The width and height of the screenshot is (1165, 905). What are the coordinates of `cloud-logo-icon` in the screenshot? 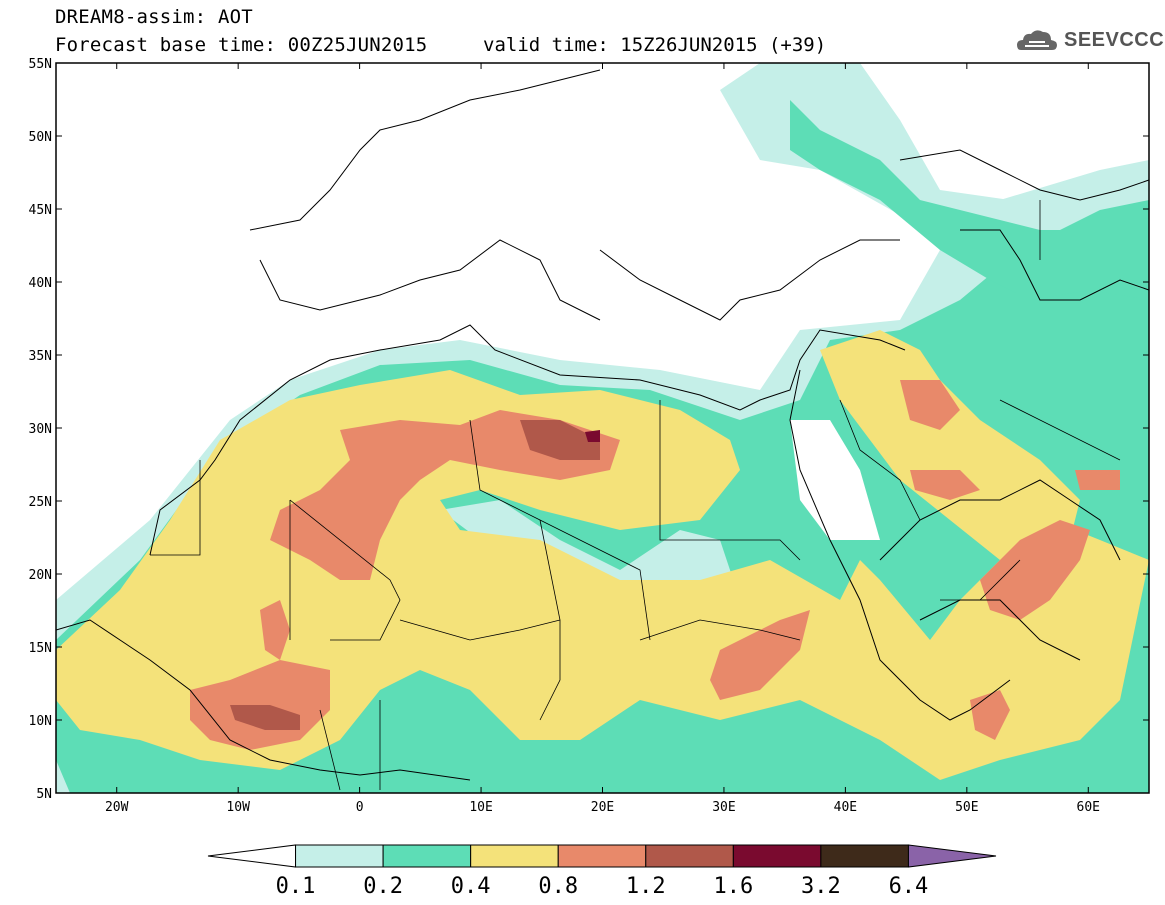 It's located at (1037, 40).